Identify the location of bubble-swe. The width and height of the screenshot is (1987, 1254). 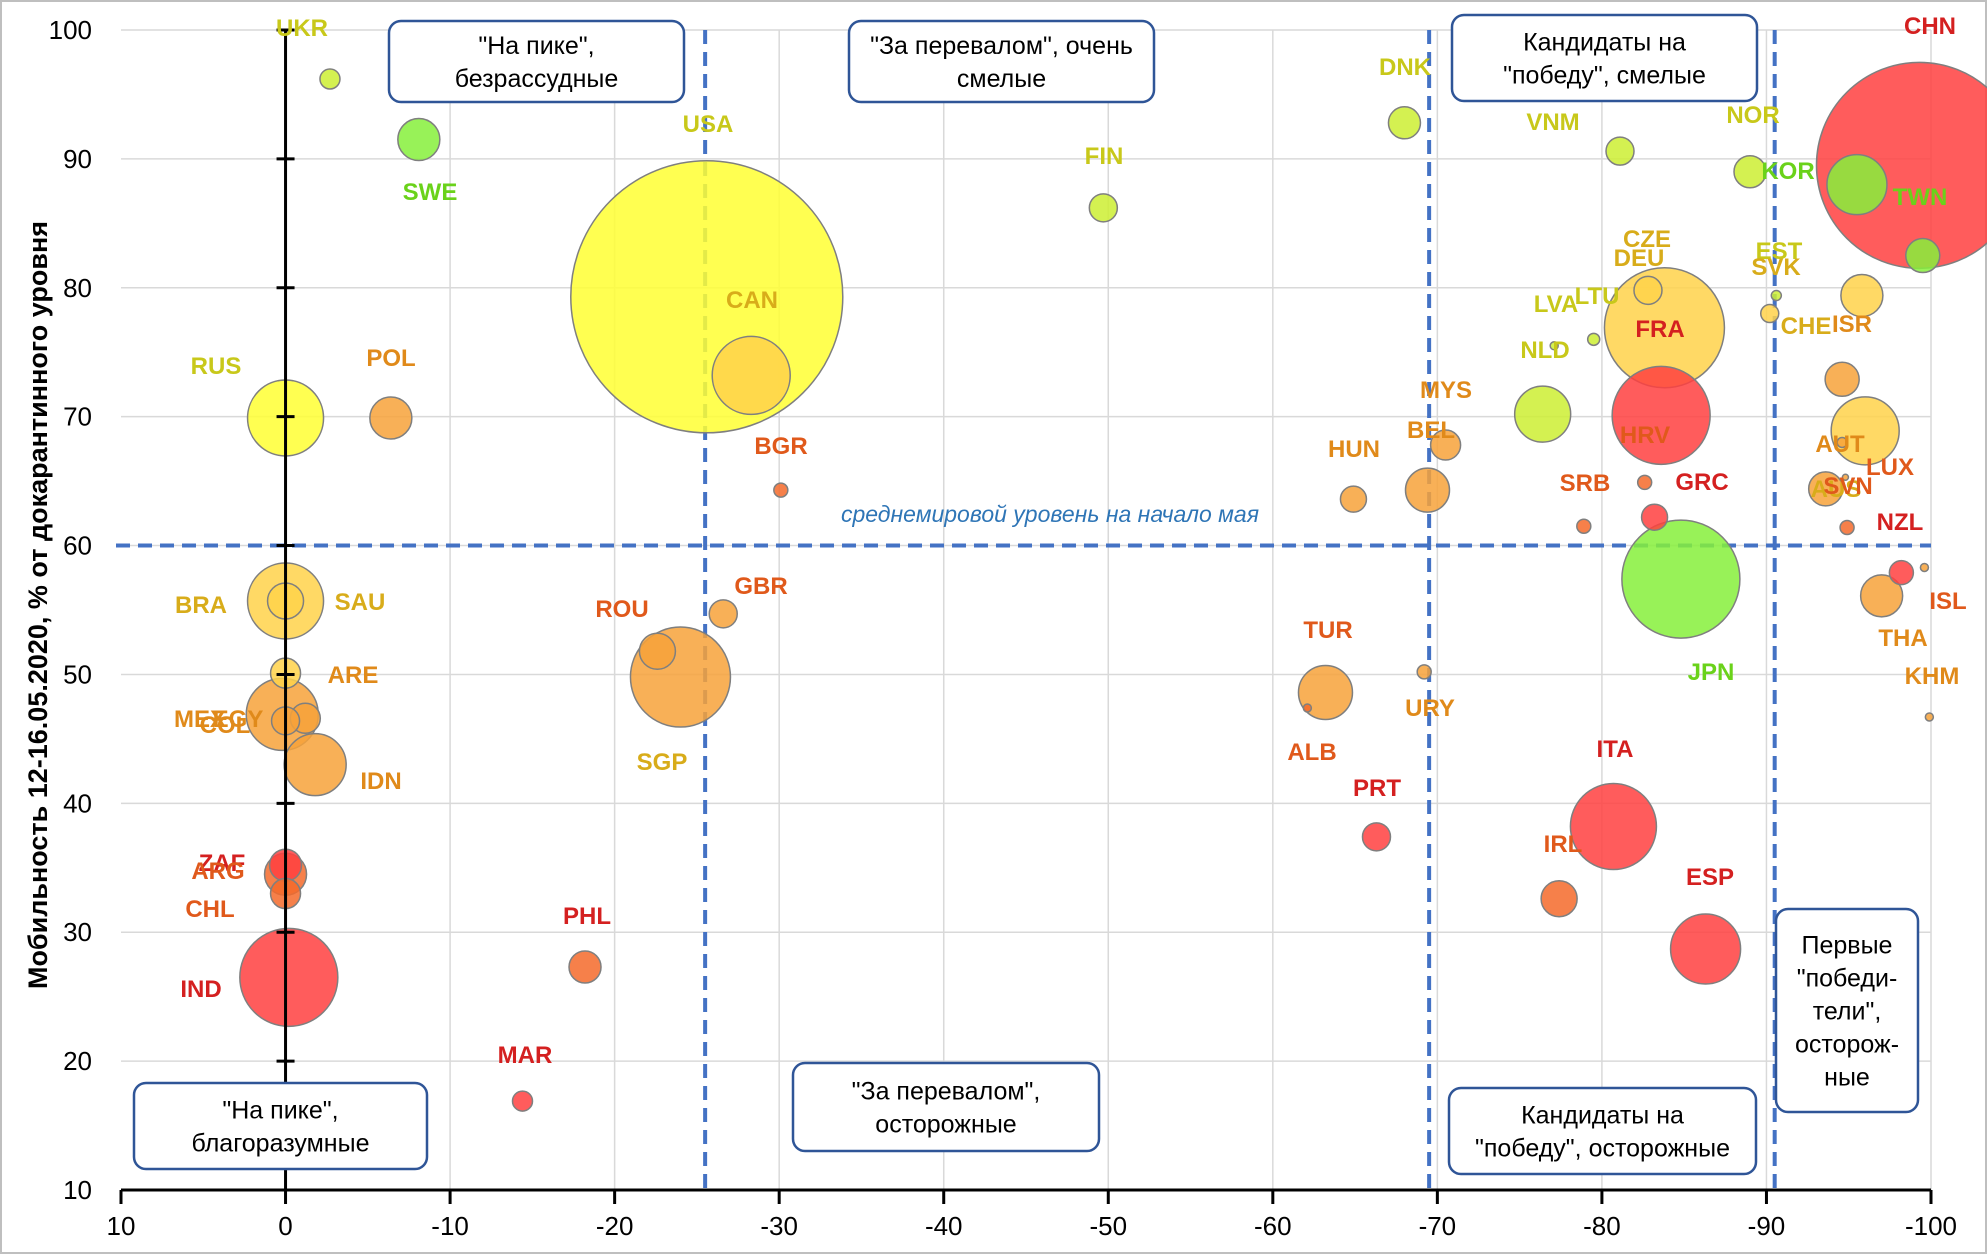
(419, 139).